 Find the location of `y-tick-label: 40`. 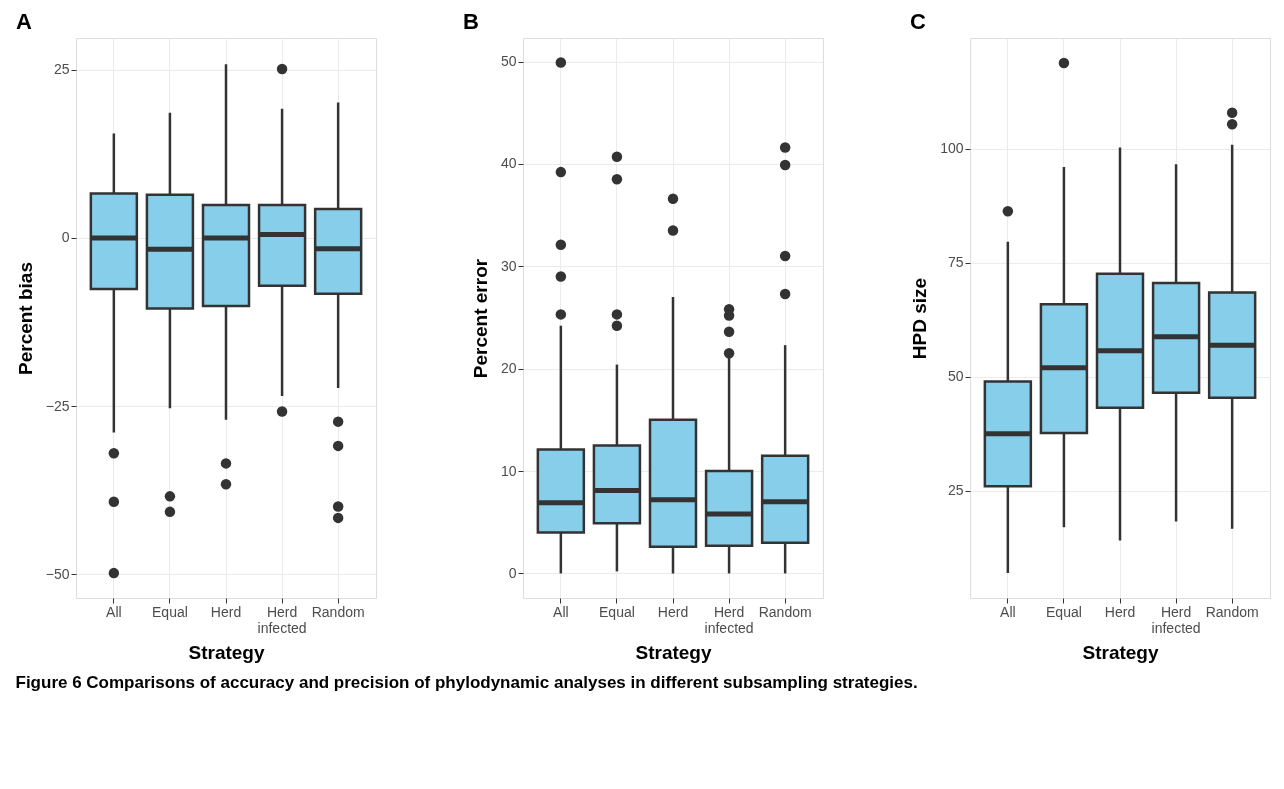

y-tick-label: 40 is located at coordinates (508, 163).